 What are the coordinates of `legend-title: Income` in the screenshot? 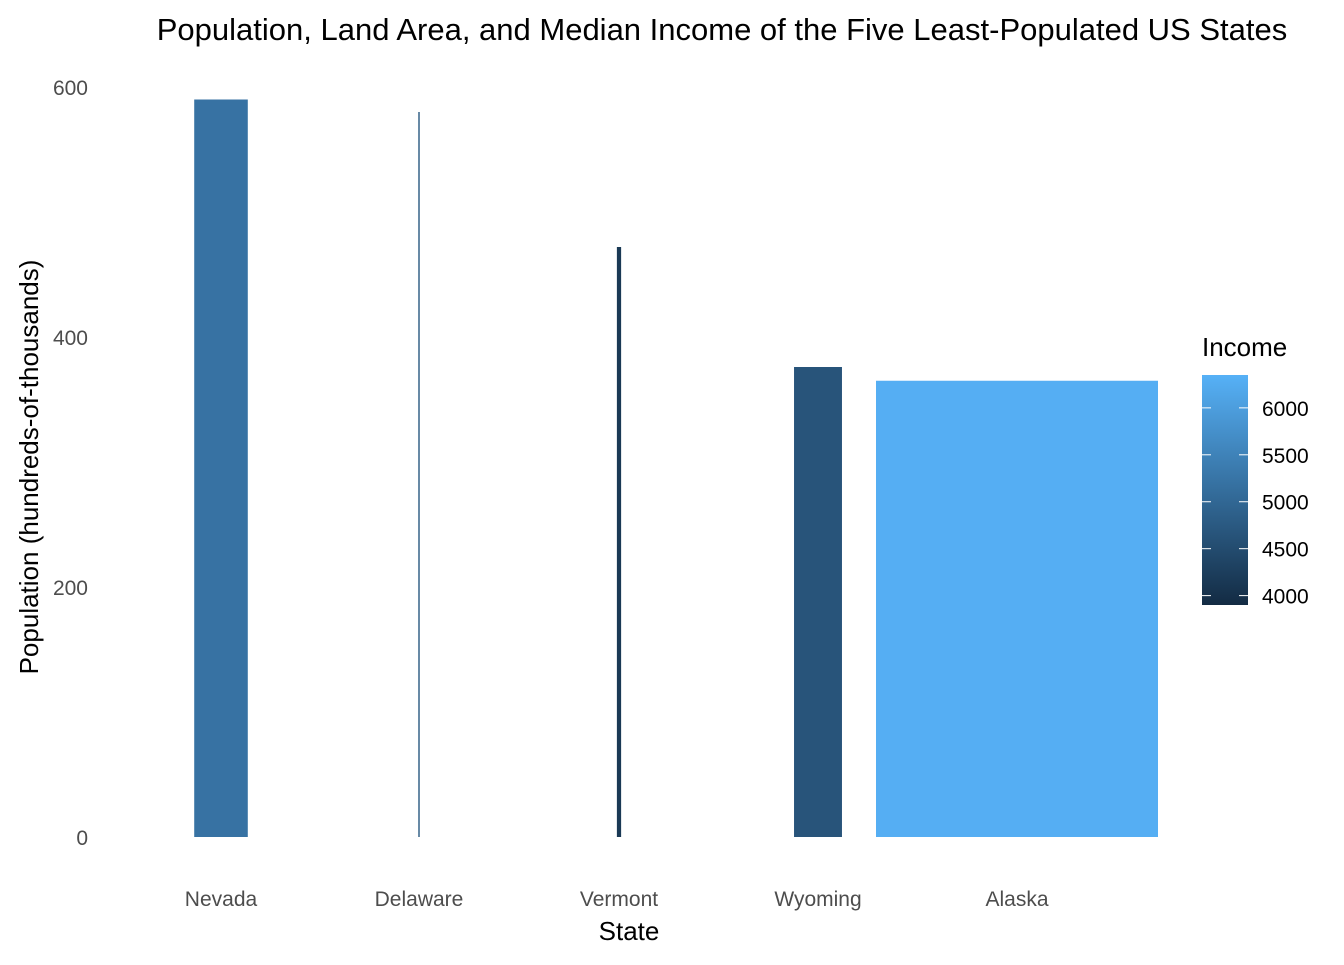 It's located at (1244, 347).